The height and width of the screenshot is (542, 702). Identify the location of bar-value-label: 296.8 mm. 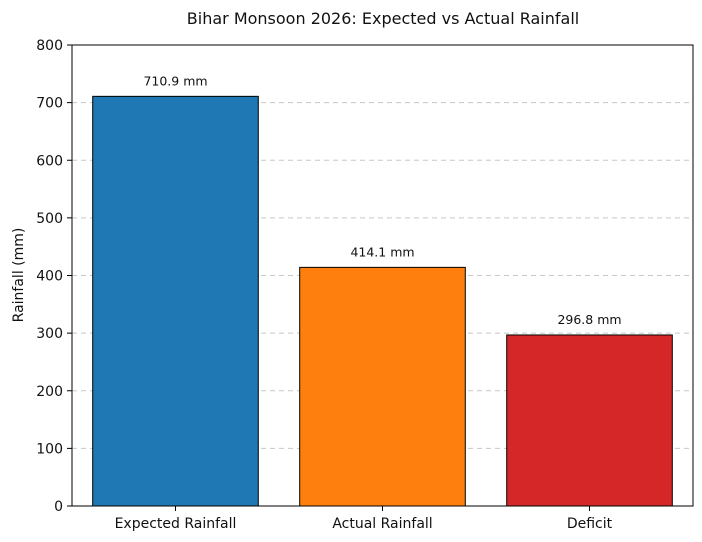
(589, 319).